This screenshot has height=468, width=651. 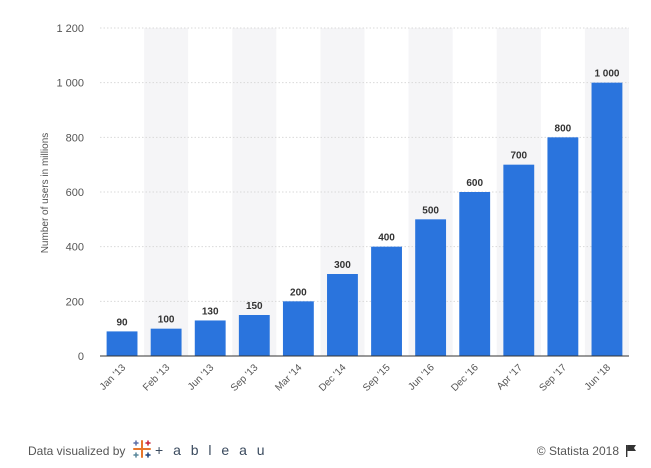 What do you see at coordinates (333, 378) in the screenshot?
I see `x-tick-label: Dec '14` at bounding box center [333, 378].